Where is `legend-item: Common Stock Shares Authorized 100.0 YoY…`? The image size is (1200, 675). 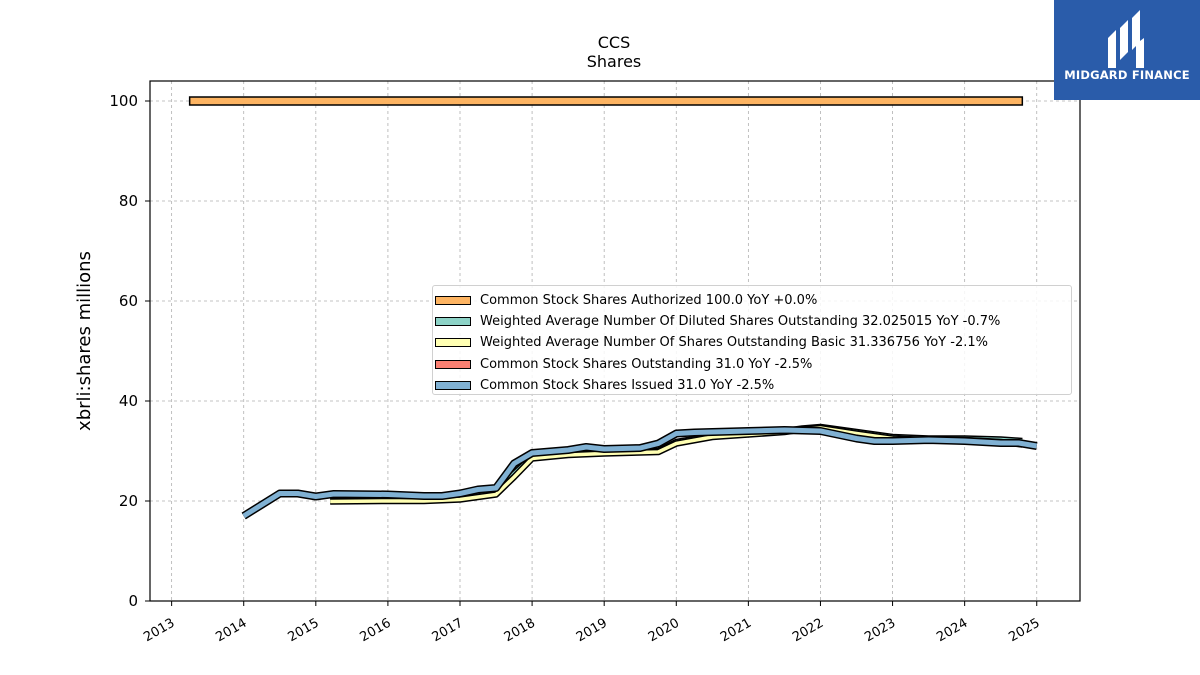
legend-item: Common Stock Shares Authorized 100.0 YoY… is located at coordinates (752, 300).